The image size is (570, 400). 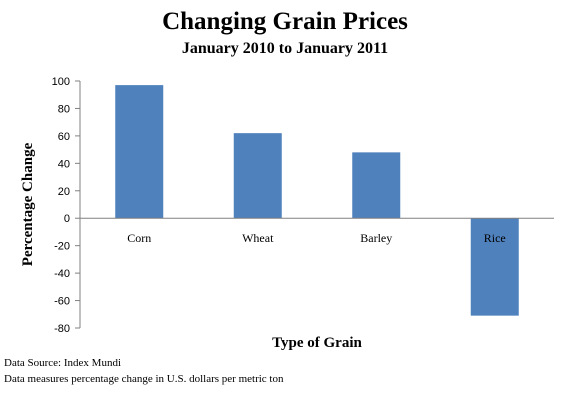 I want to click on y-tick-label: -80, so click(x=62, y=329).